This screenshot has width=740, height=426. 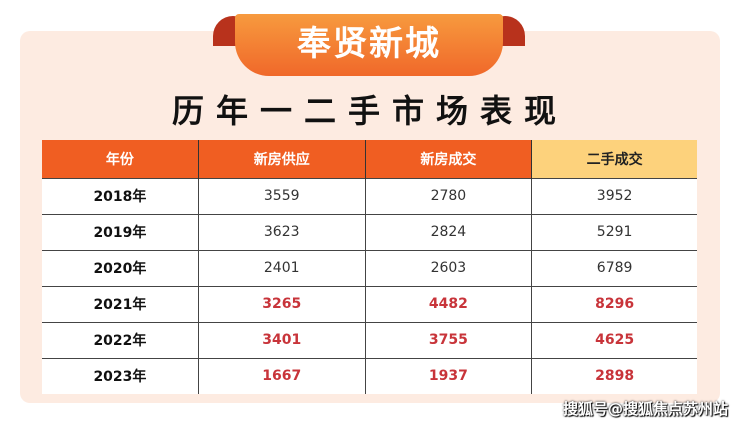 I want to click on watermark: 搜狐号@搜狐焦点苏州站, so click(x=645, y=409).